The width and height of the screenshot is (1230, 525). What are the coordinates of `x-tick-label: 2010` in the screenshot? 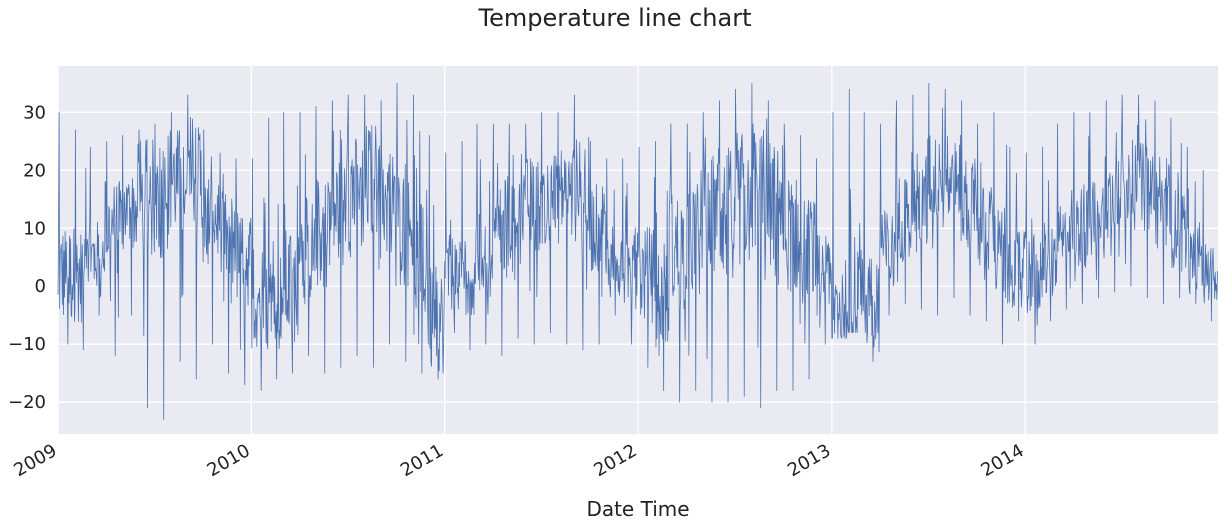 It's located at (229, 460).